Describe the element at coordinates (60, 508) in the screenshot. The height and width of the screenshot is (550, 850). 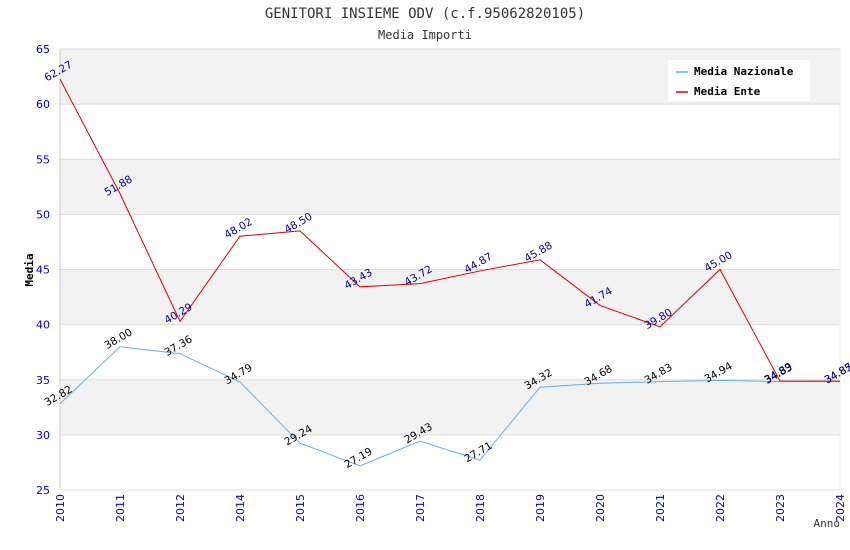
I see `x-tick-label: 2010` at that location.